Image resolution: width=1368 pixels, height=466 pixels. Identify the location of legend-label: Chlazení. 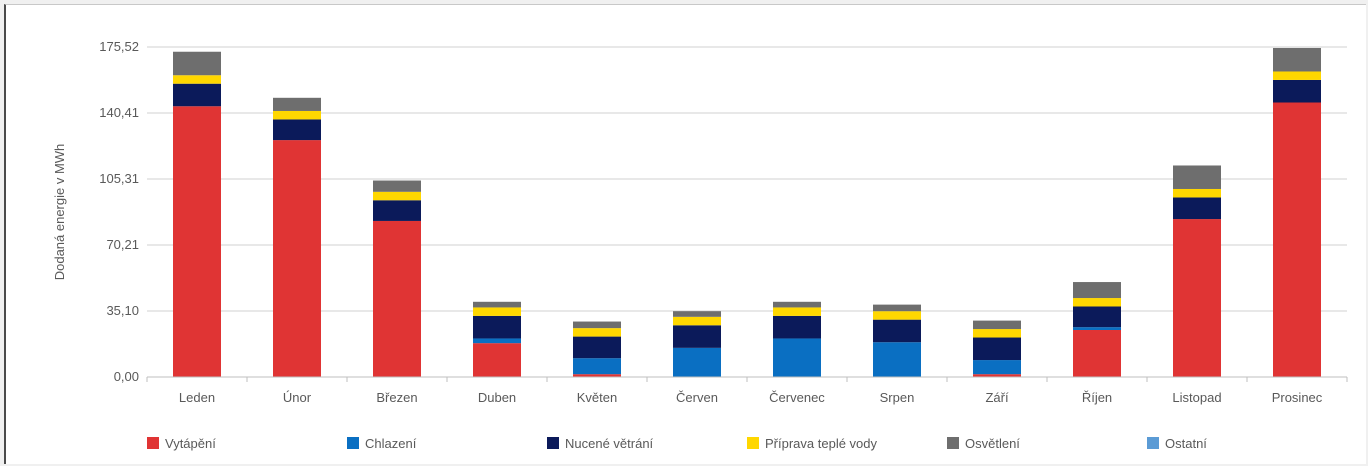
(391, 443).